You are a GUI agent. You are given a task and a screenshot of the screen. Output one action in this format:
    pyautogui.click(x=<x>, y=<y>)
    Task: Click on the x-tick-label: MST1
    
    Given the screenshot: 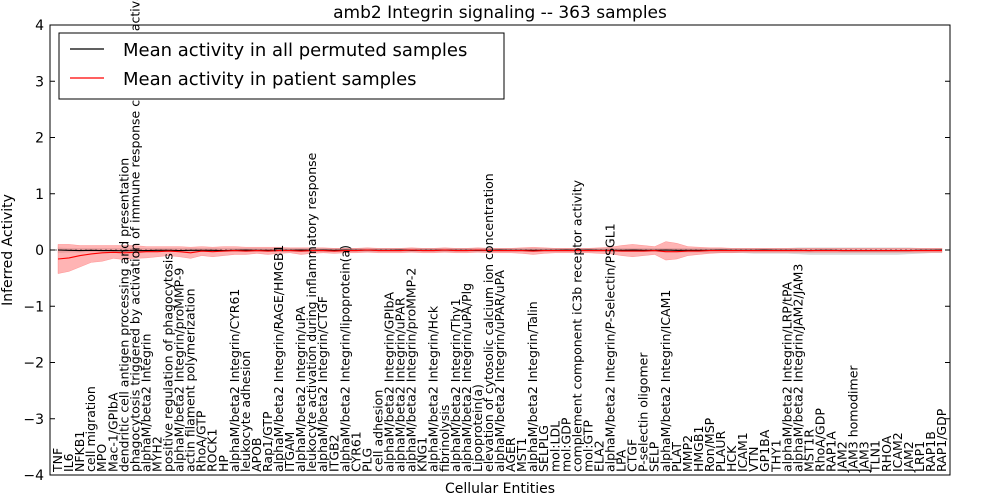 What is the action you would take?
    pyautogui.click(x=521, y=455)
    